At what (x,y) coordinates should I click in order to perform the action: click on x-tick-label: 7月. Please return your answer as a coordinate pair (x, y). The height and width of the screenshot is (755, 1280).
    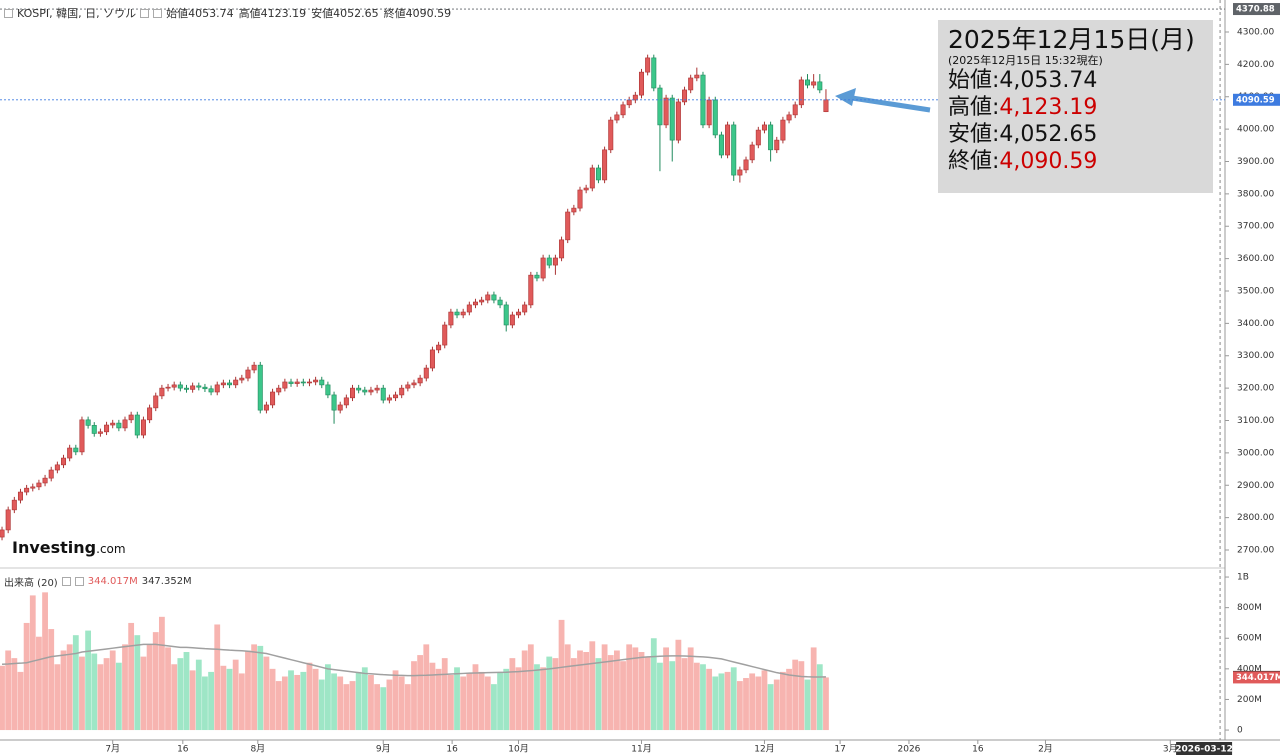
    Looking at the image, I should click on (112, 749).